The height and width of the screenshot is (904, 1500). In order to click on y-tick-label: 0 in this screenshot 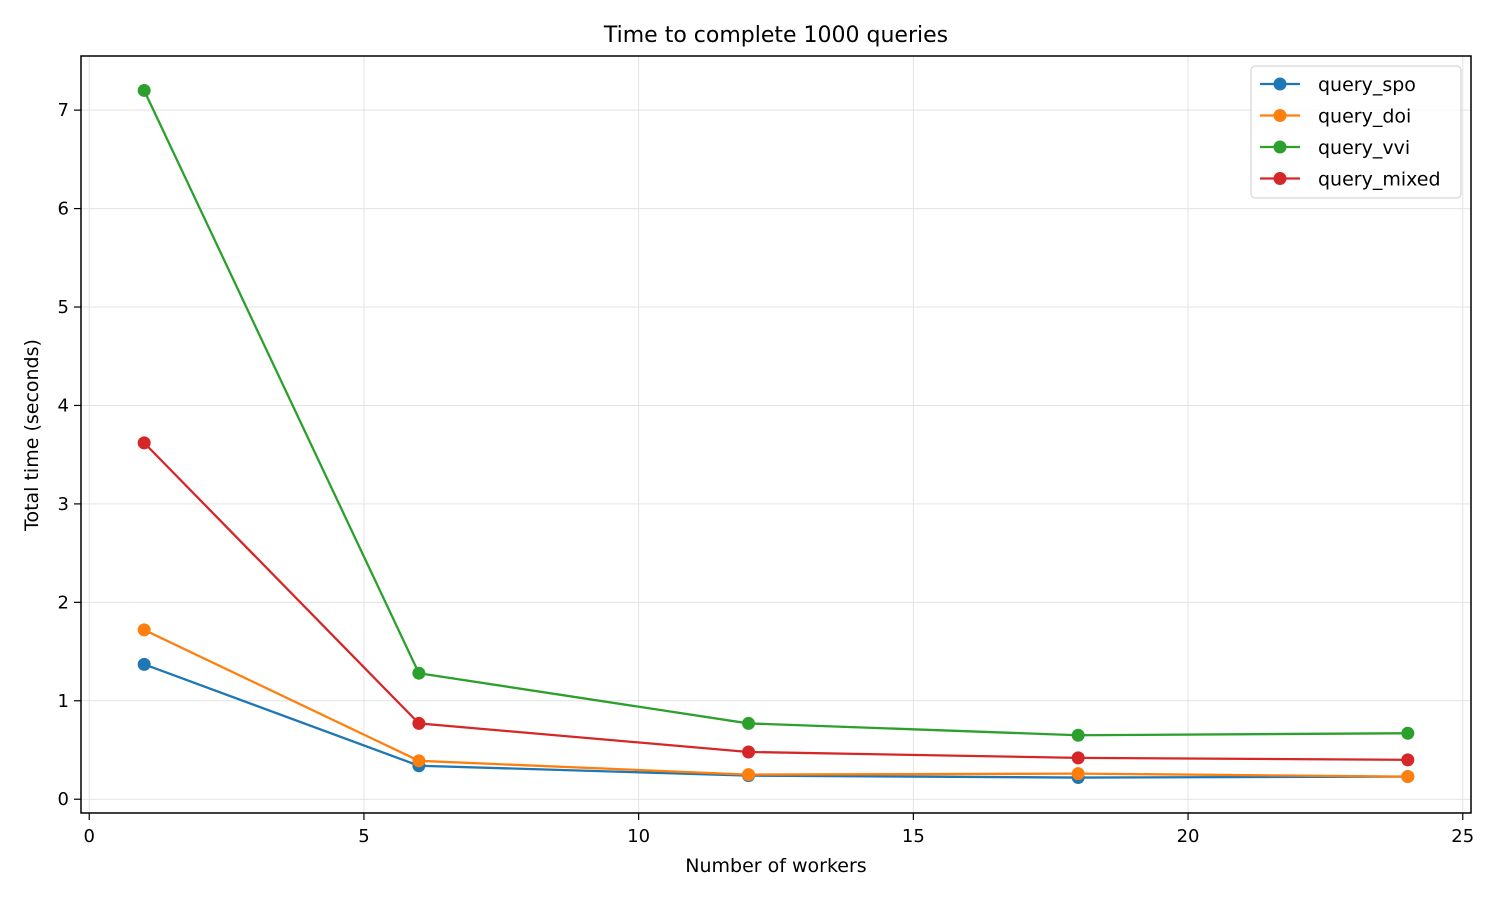, I will do `click(63, 799)`.